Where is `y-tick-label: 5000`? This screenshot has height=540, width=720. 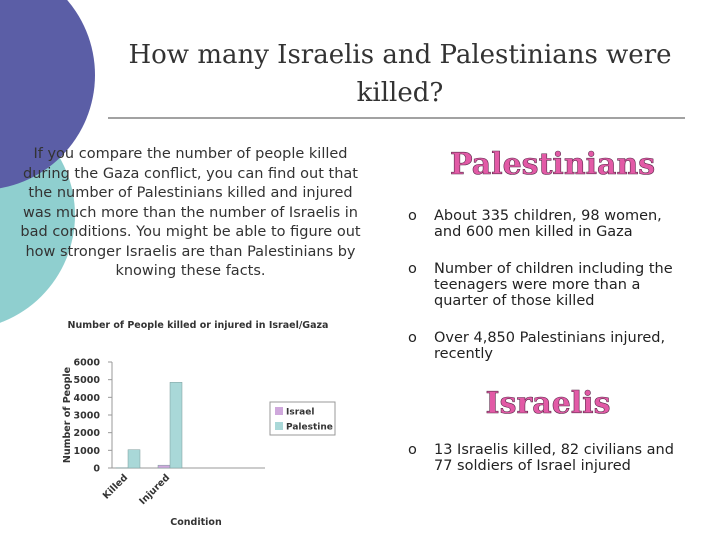
y-tick-label: 5000 is located at coordinates (87, 380).